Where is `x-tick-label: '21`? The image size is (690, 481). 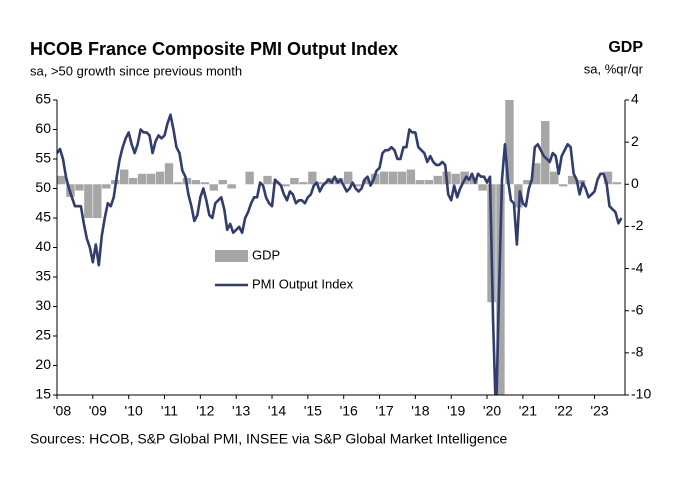
x-tick-label: '21 is located at coordinates (528, 411).